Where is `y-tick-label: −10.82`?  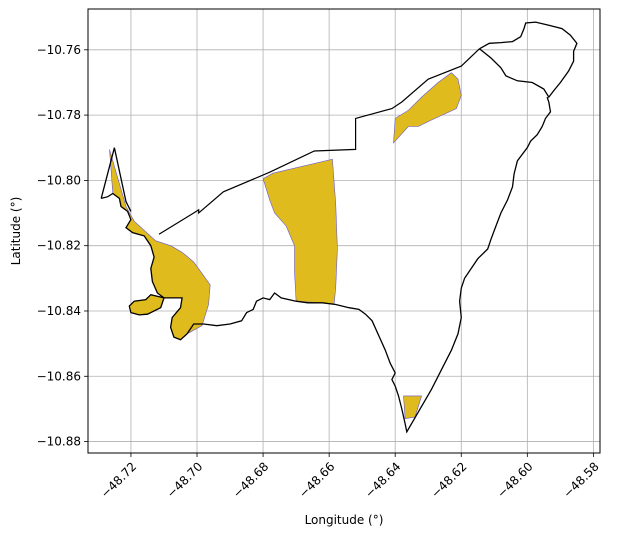
y-tick-label: −10.82 is located at coordinates (59, 246).